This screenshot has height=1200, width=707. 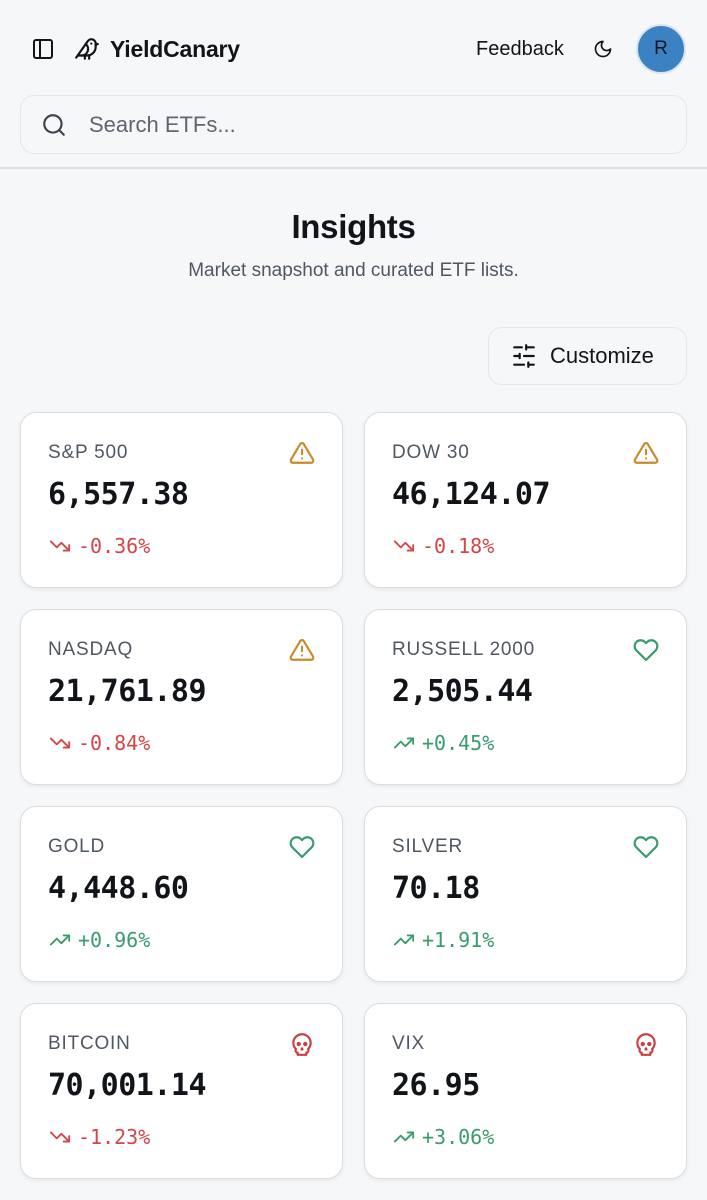 I want to click on card-name: GOLD, so click(x=77, y=846).